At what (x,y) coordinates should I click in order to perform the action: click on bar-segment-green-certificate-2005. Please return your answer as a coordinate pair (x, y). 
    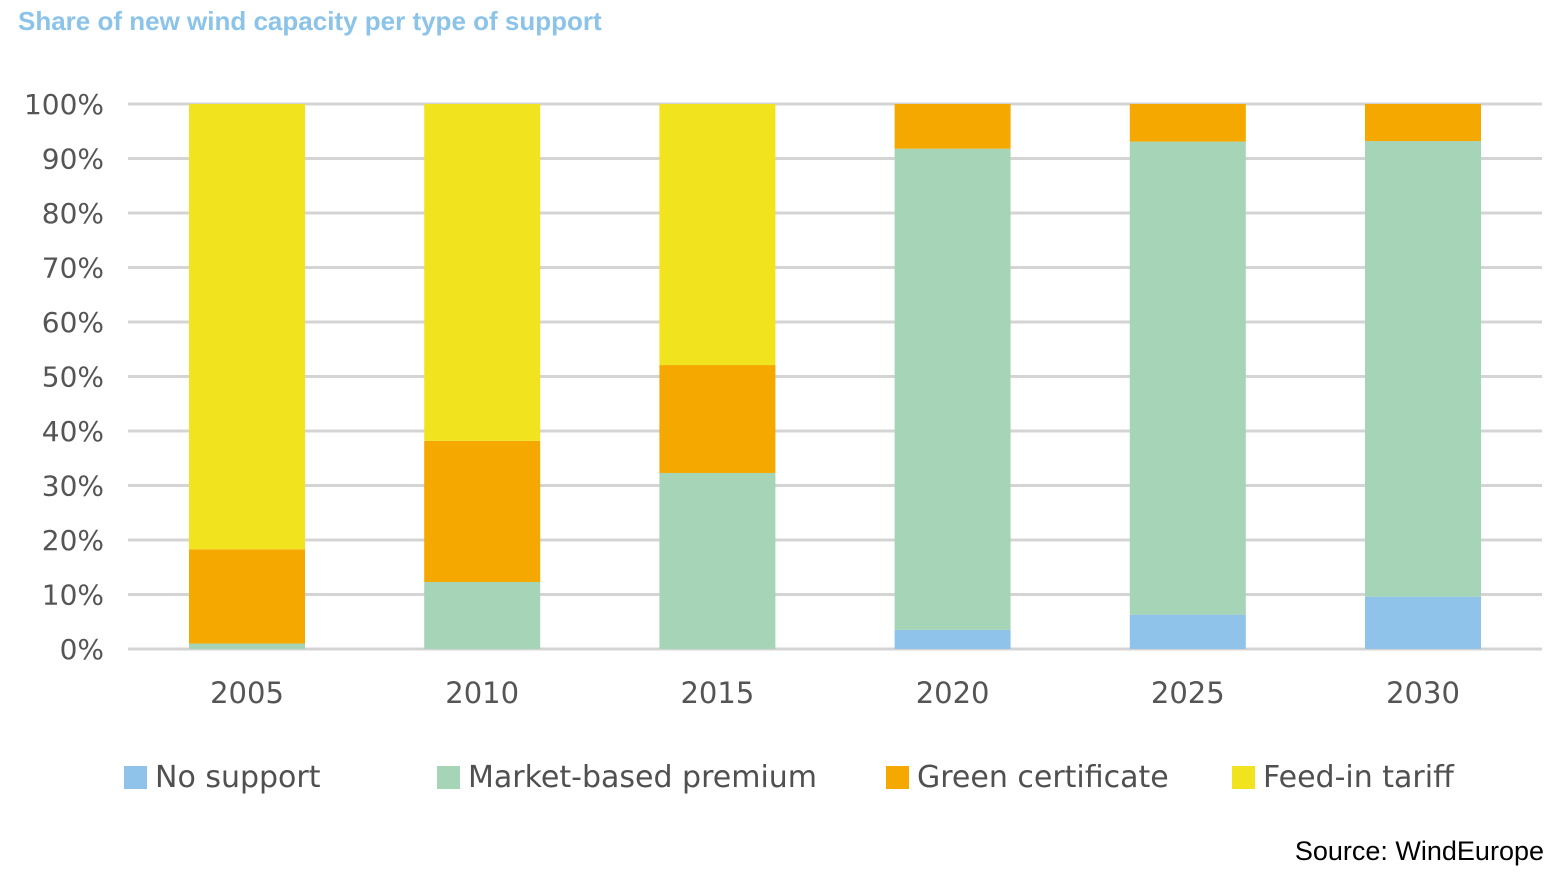
    Looking at the image, I should click on (247, 596).